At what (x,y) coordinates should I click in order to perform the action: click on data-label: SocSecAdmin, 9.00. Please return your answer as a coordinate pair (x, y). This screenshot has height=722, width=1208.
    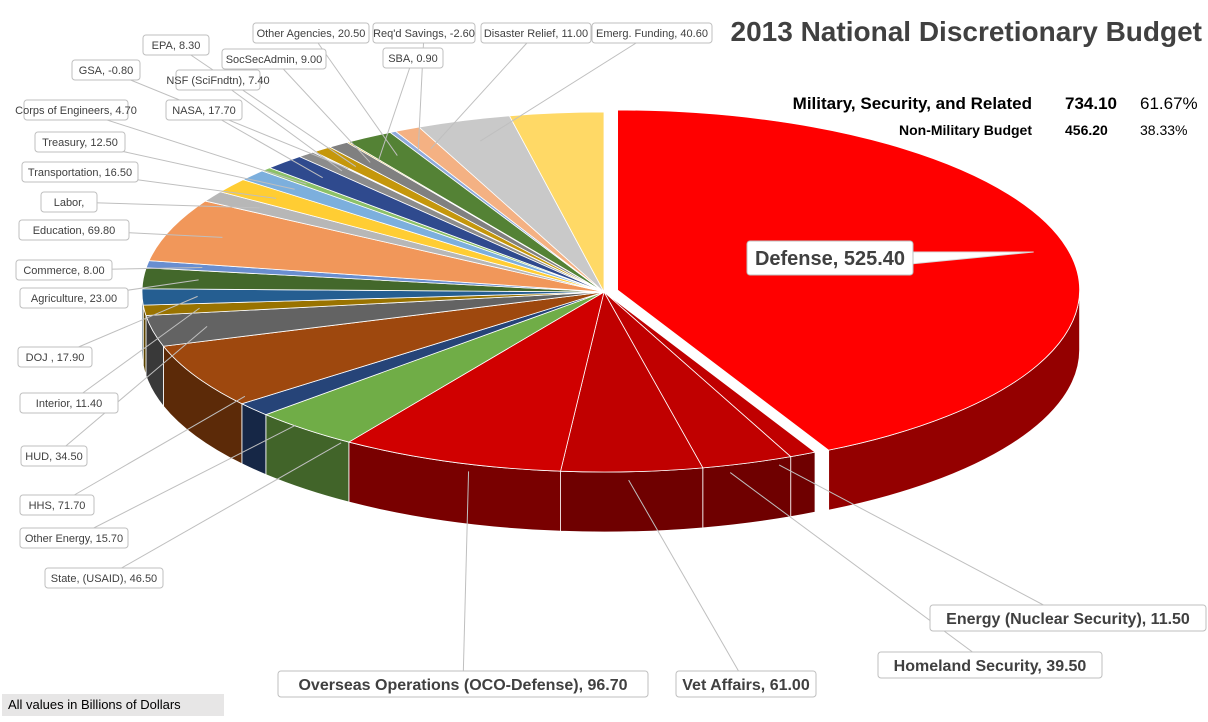
    Looking at the image, I should click on (274, 60).